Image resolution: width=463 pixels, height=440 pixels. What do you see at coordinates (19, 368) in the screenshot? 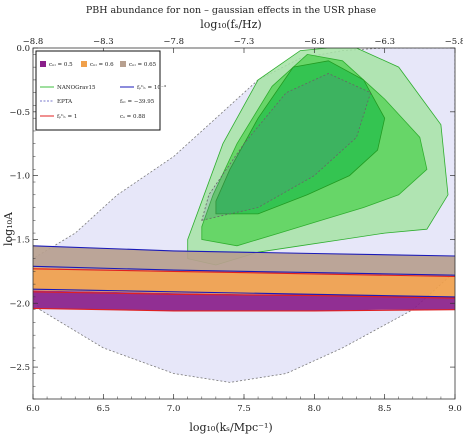
I see `y-tick-label: −2.5` at bounding box center [19, 368].